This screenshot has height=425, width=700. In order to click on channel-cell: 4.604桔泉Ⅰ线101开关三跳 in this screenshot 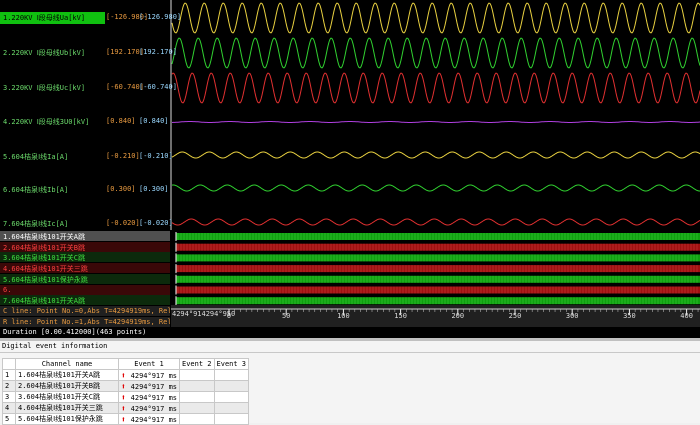, I will do `click(67, 408)`.